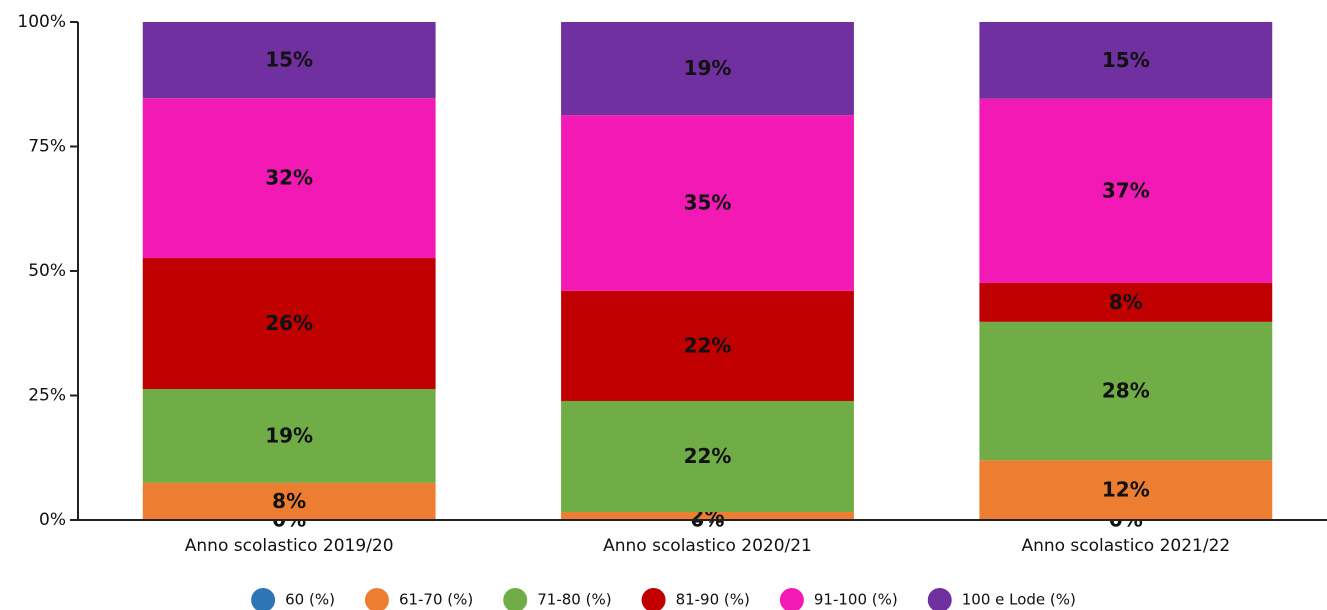  I want to click on value-label: 37%, so click(1126, 190).